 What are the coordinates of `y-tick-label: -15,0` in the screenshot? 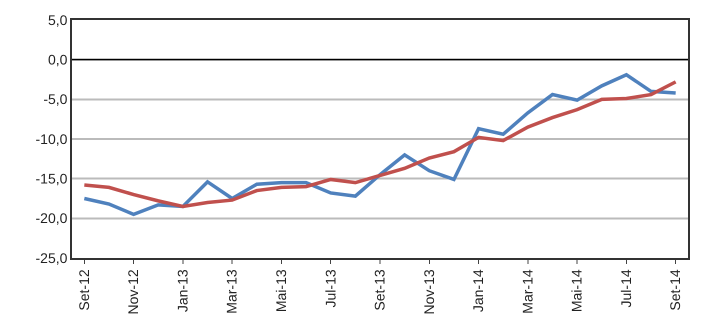 It's located at (52, 178).